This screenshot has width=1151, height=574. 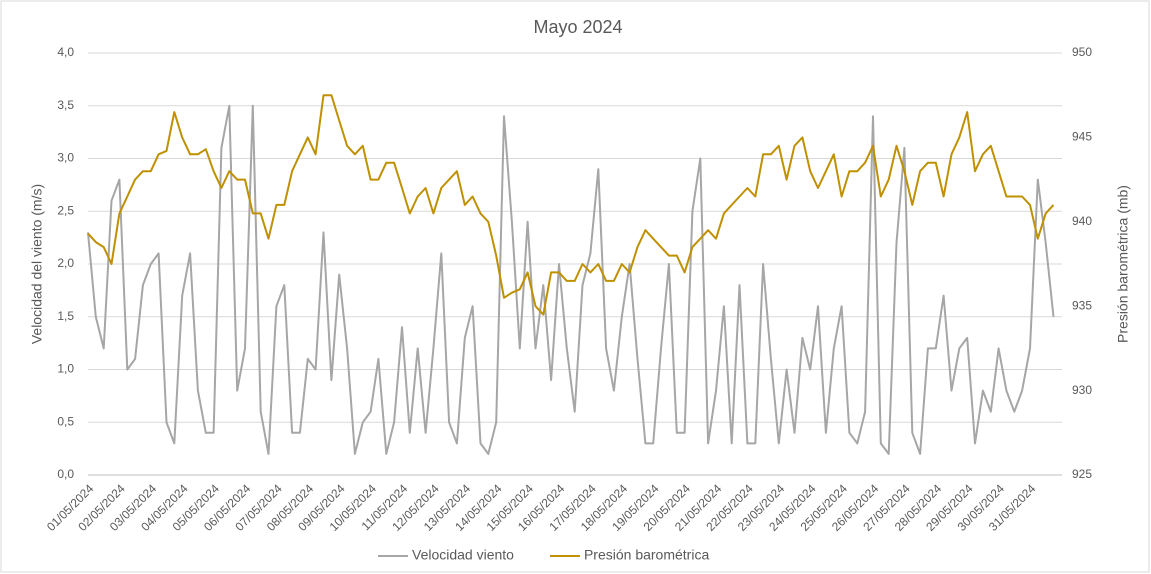 I want to click on y-tick-label: 3,0, so click(x=65, y=158).